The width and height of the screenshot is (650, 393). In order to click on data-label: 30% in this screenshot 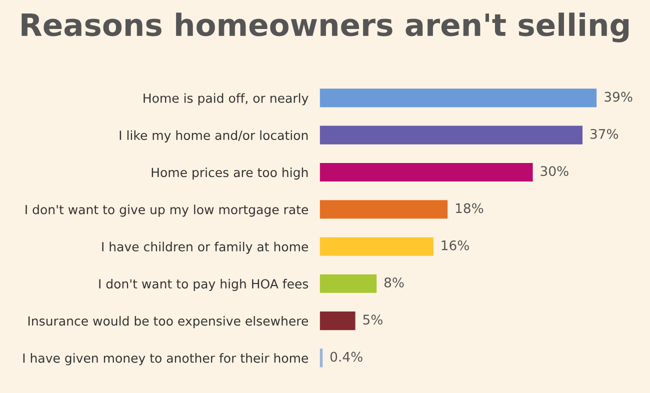, I will do `click(554, 171)`.